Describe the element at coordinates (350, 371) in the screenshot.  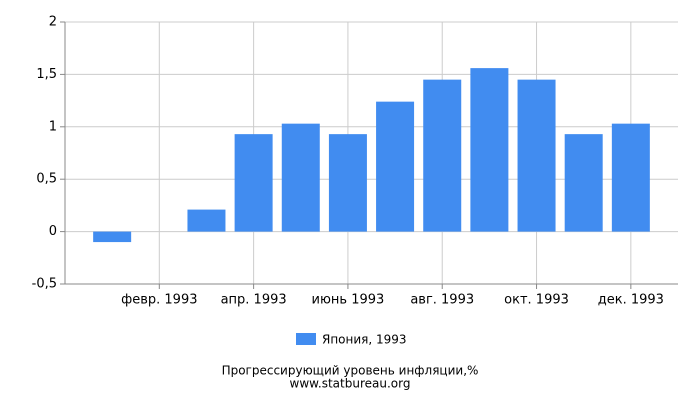
I see `footer-title: Прогрессирующий уровень инфляции,%` at that location.